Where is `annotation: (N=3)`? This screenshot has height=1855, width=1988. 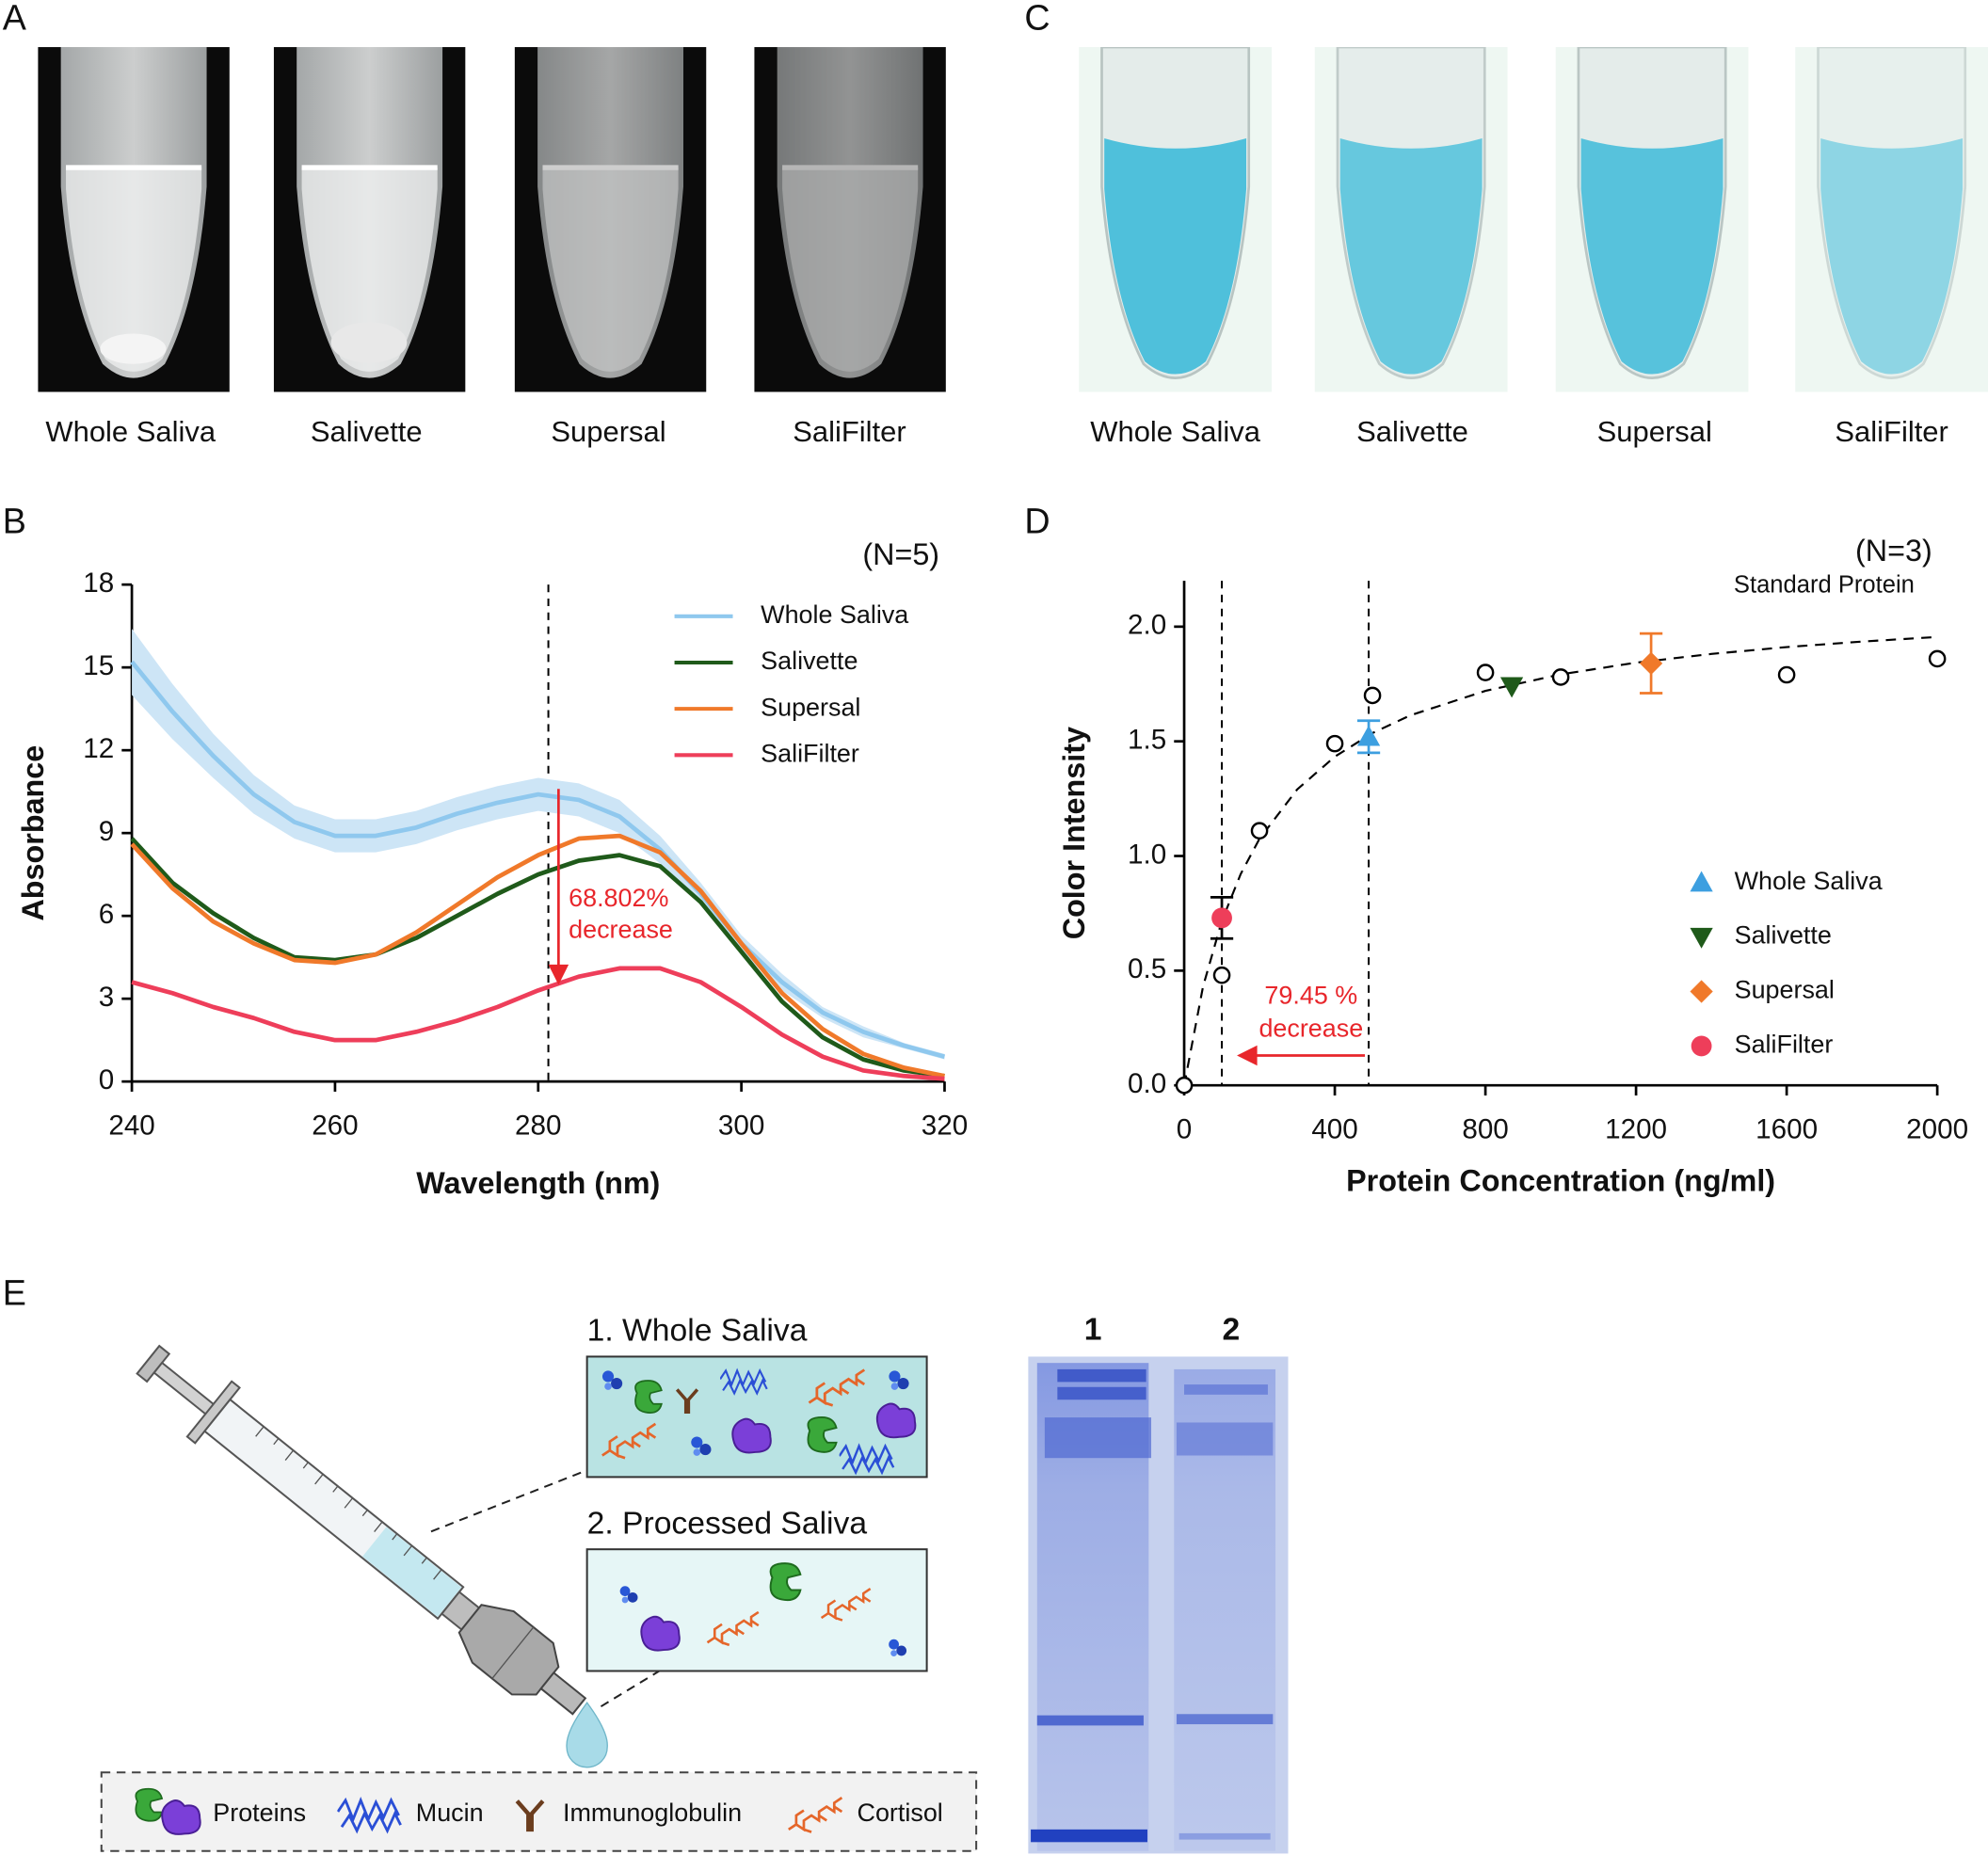
annotation: (N=3) is located at coordinates (1893, 551).